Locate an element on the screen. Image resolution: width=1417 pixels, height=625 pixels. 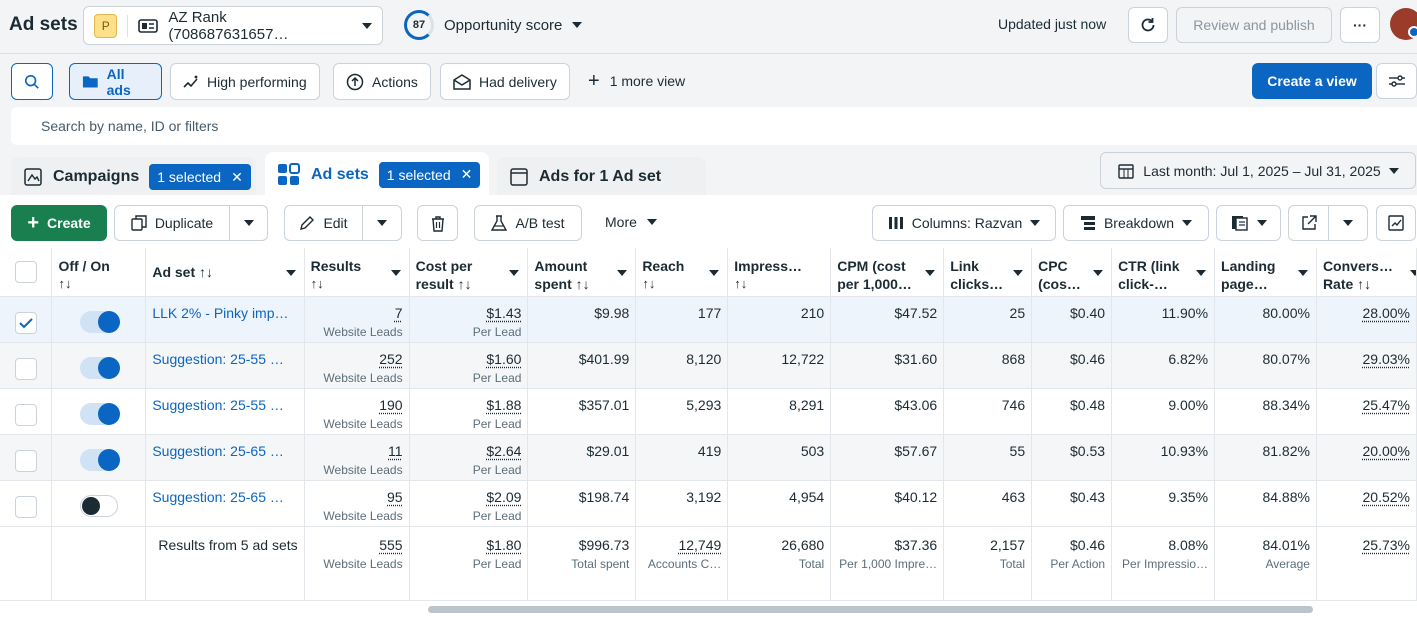
view-settings-button is located at coordinates (1396, 81).